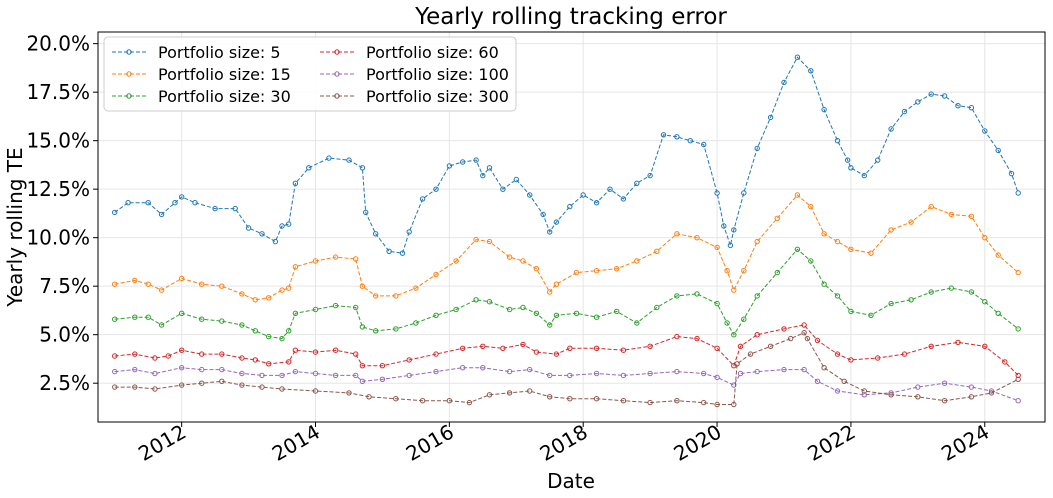 Image resolution: width=1053 pixels, height=498 pixels. What do you see at coordinates (570, 17) in the screenshot?
I see `chart-title: Yearly rolling tracking error` at bounding box center [570, 17].